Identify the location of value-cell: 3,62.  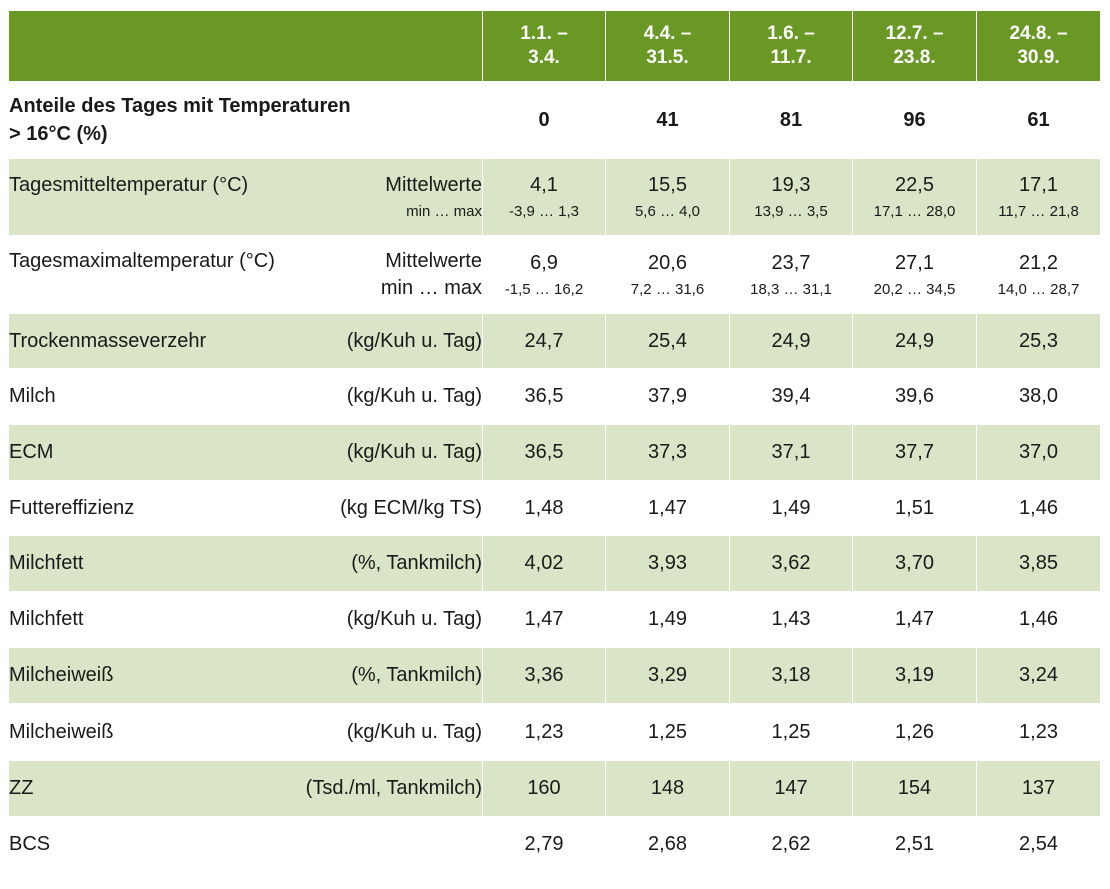
(791, 563).